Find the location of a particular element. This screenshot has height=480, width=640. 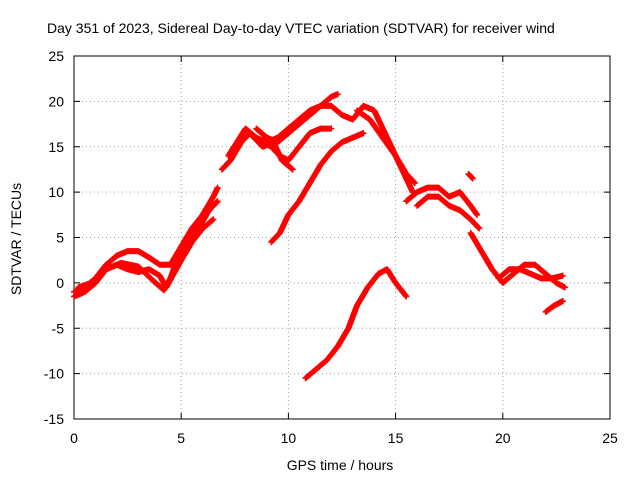

series-track-j is located at coordinates (356, 324).